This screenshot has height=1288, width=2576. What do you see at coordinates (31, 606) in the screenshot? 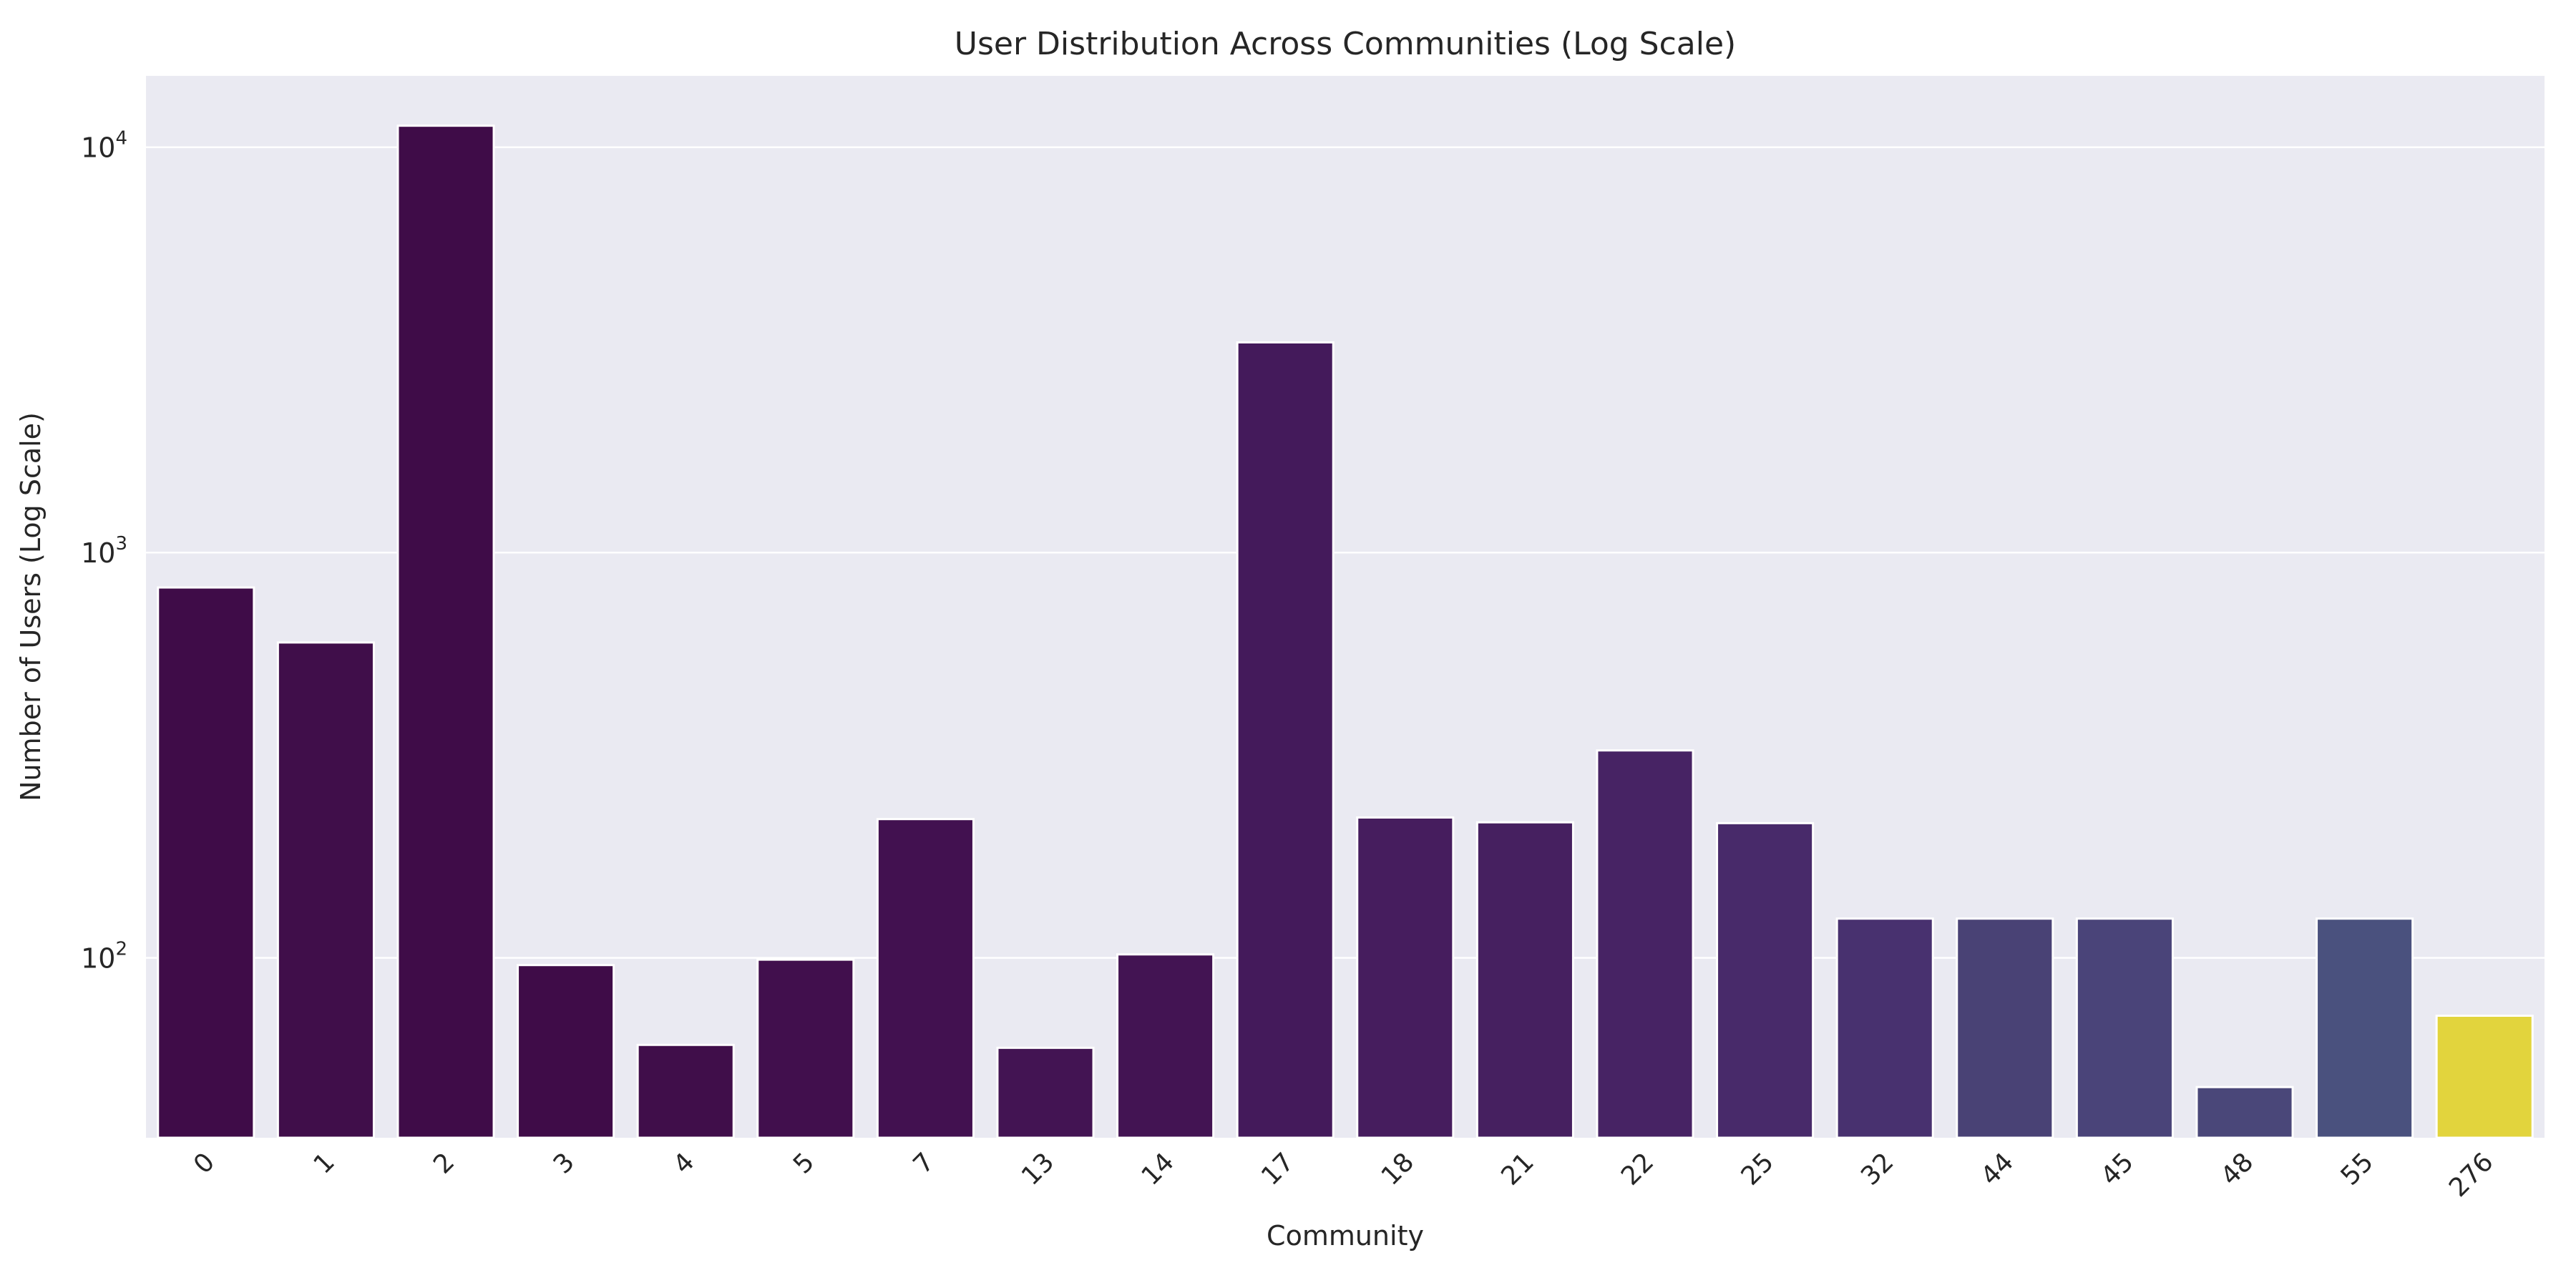
I see `y-axis-label: Number of Users (Log Scale)` at bounding box center [31, 606].